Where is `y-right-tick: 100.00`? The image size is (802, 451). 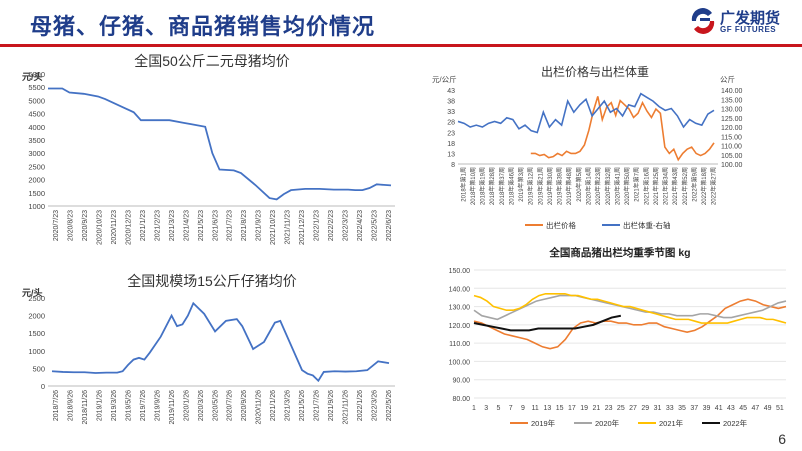 y-right-tick: 100.00 is located at coordinates (732, 165).